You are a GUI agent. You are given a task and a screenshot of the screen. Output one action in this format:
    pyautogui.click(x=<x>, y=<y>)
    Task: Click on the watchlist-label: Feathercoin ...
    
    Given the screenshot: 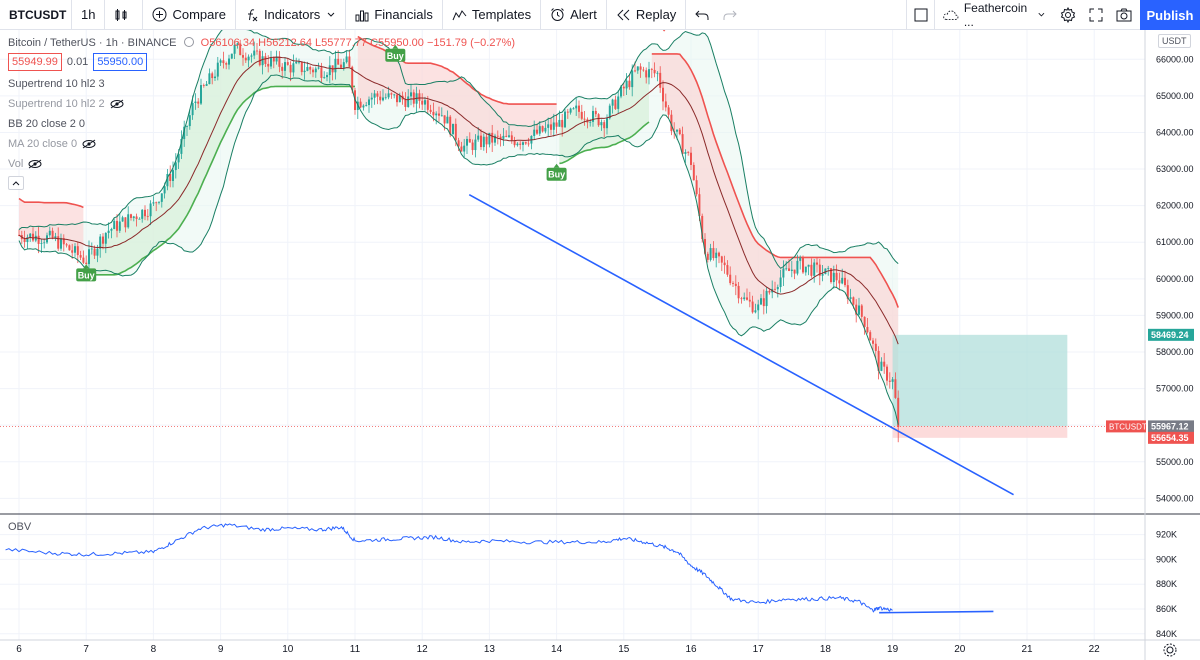 What is the action you would take?
    pyautogui.click(x=995, y=15)
    